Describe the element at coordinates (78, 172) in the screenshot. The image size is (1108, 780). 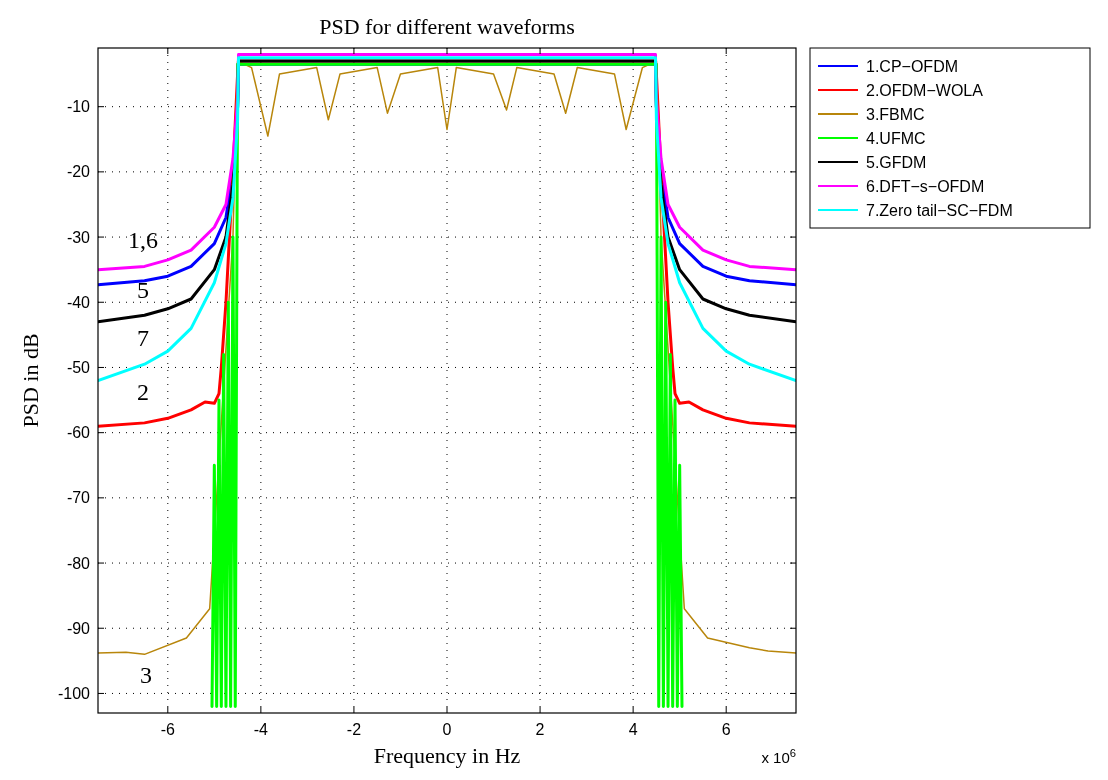
I see `y-tick-label: -20` at that location.